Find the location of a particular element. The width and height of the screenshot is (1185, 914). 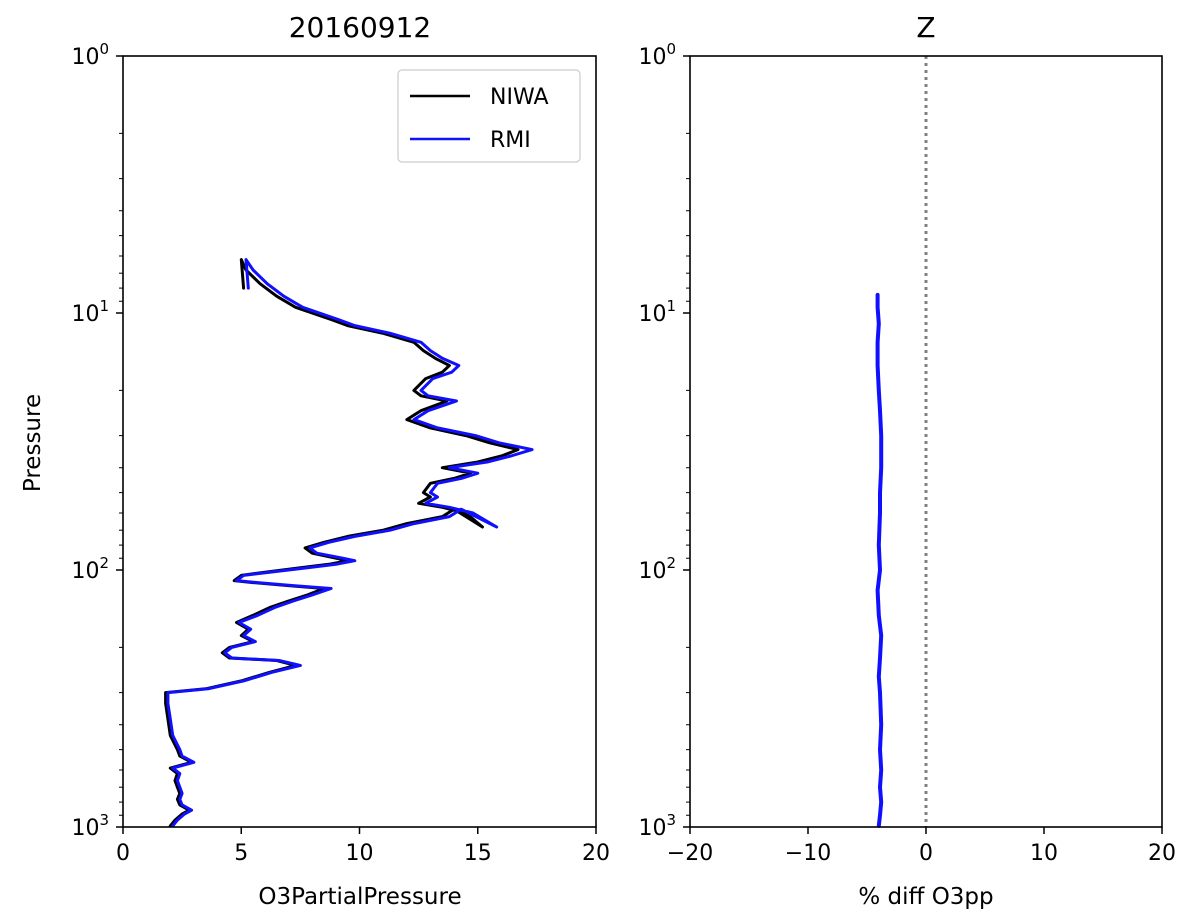

right-y-tick-exponent: 1 is located at coordinates (671, 306).